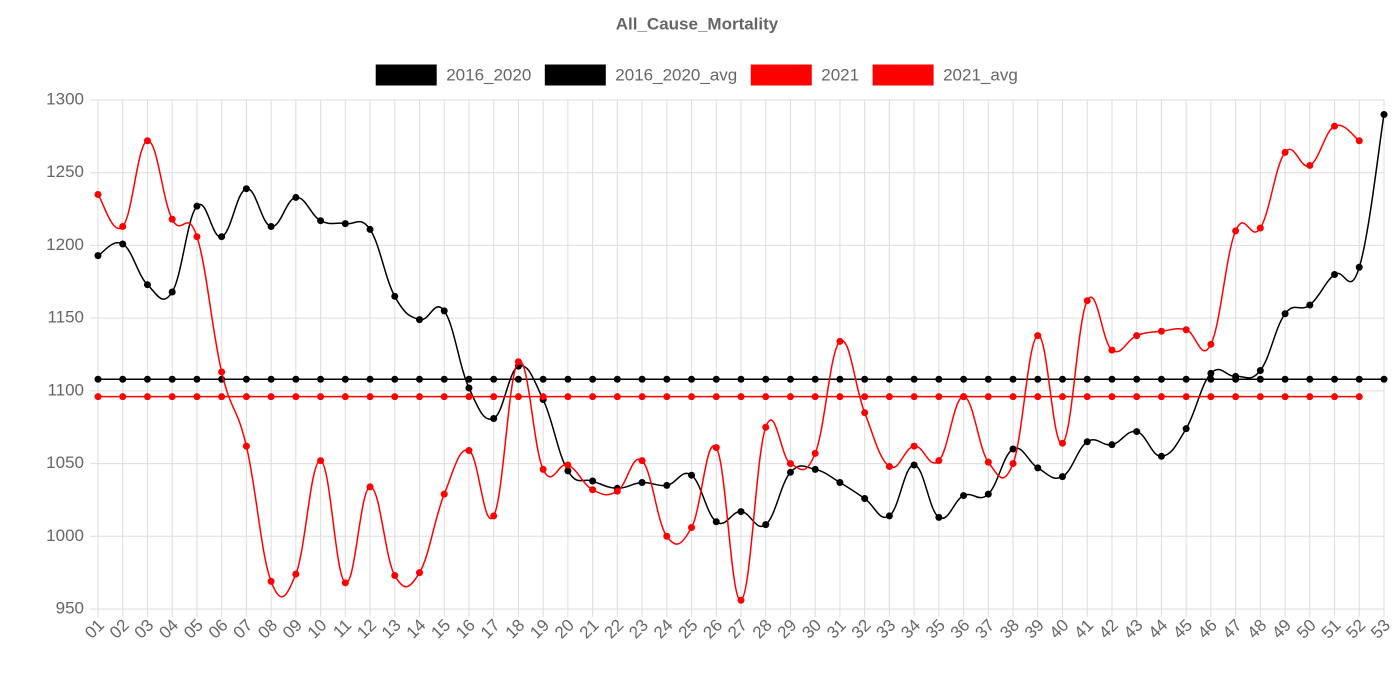  I want to click on y-tick-label: 1250, so click(65, 171).